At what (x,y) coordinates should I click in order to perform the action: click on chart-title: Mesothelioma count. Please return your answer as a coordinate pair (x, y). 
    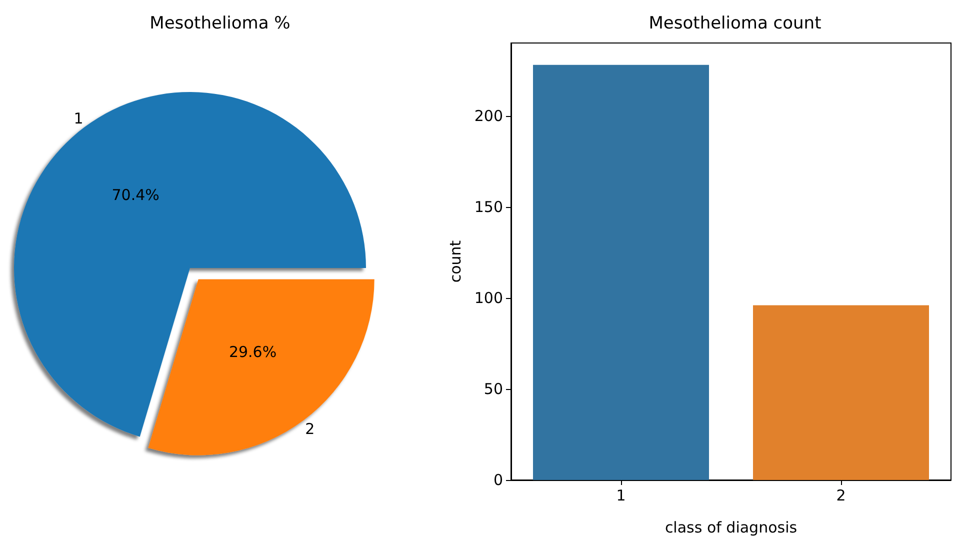
    Looking at the image, I should click on (735, 24).